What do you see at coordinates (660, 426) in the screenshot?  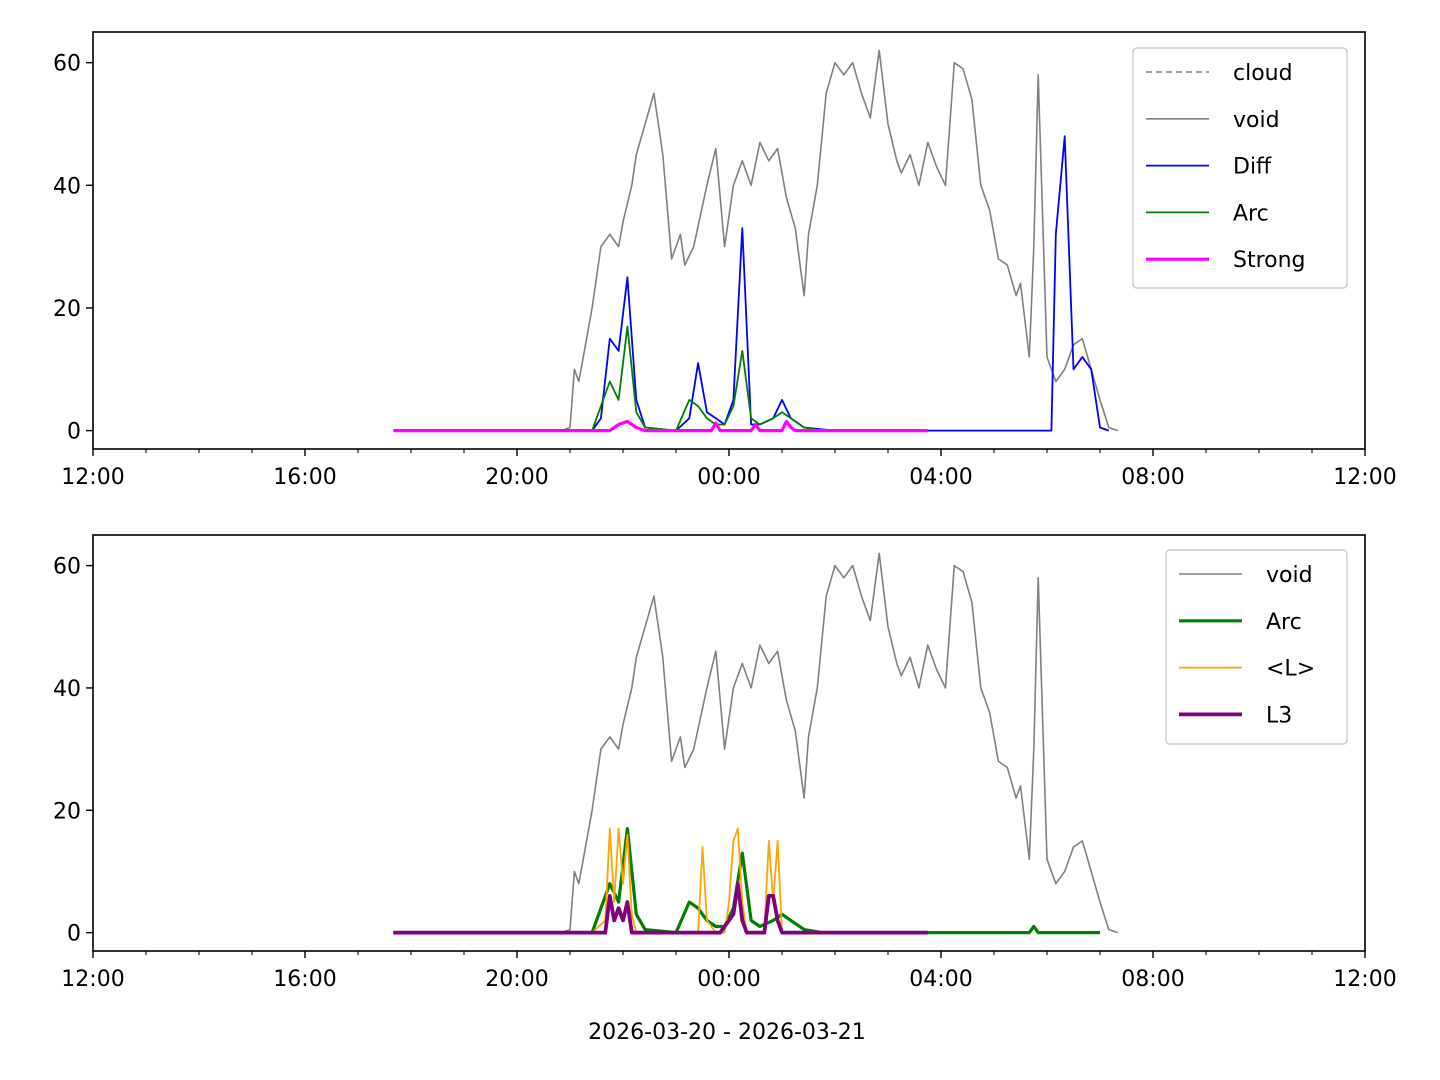 I see `series-line-strong` at bounding box center [660, 426].